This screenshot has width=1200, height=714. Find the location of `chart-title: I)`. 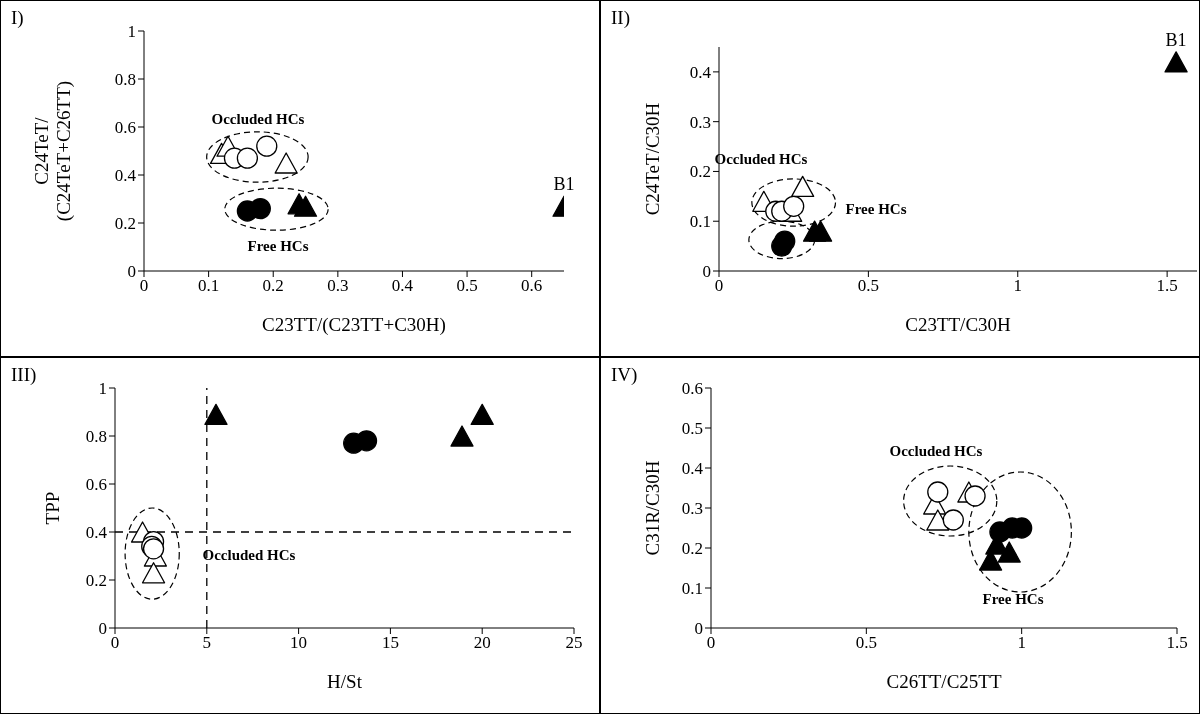

chart-title: I) is located at coordinates (17, 18).